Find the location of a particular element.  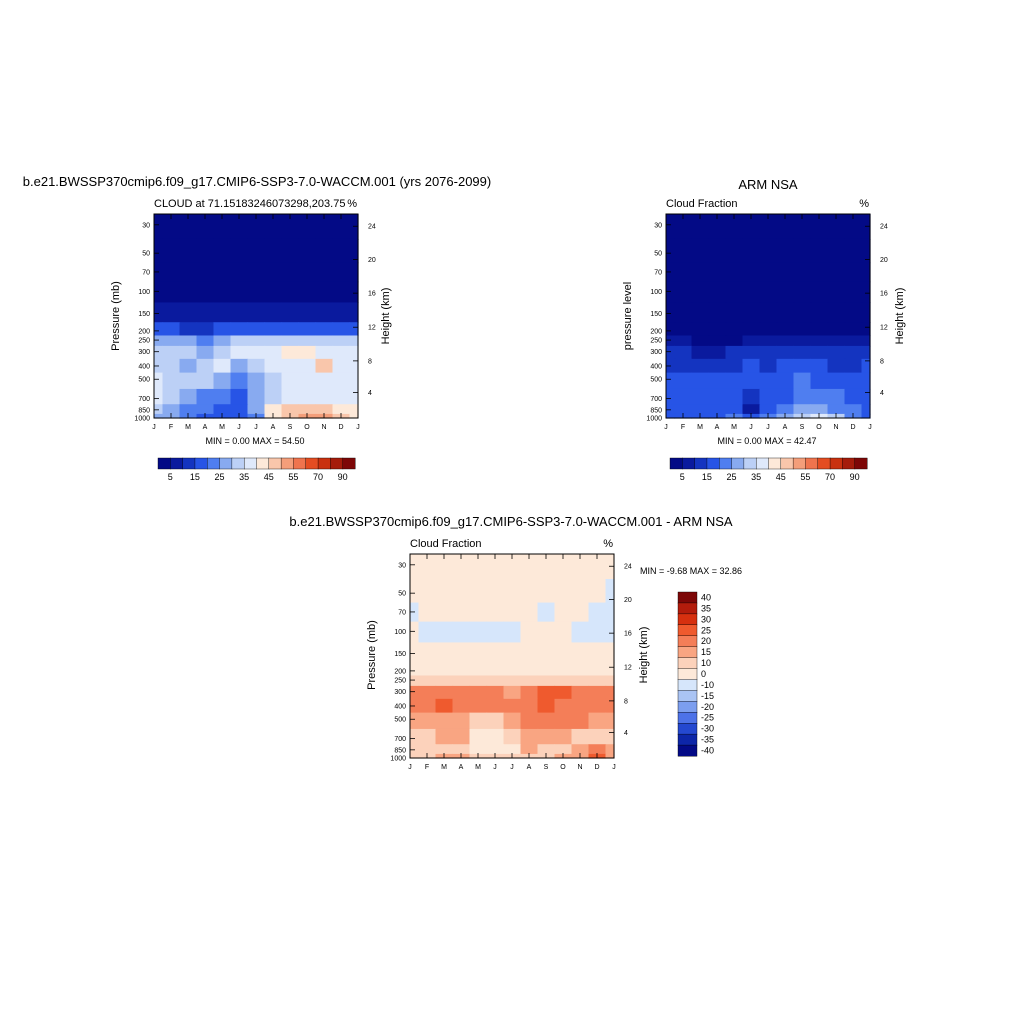

colorbar-label: 70 is located at coordinates (830, 477).